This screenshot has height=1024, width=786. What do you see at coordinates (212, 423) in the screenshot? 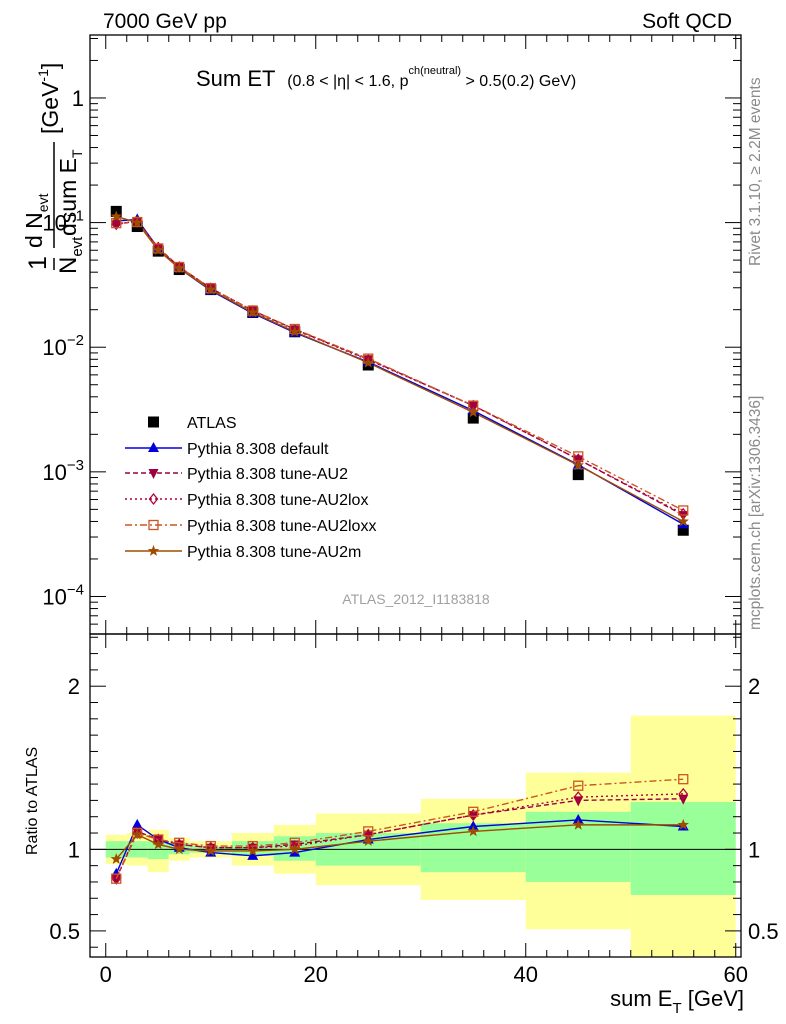
I see `legend-label-atlas: ATLAS` at bounding box center [212, 423].